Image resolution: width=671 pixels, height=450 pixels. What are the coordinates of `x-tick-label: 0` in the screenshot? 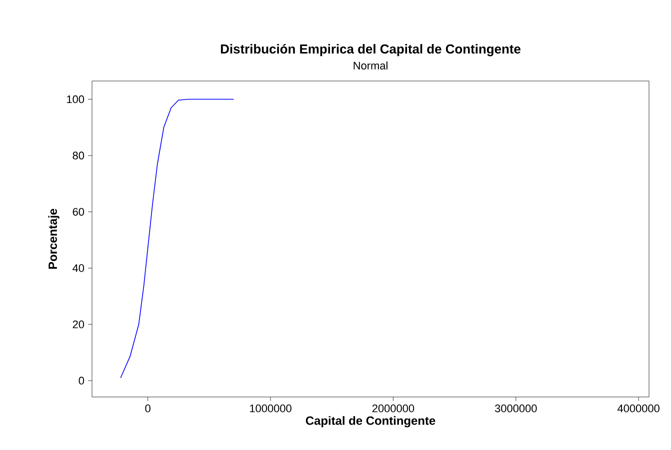 It's located at (147, 408).